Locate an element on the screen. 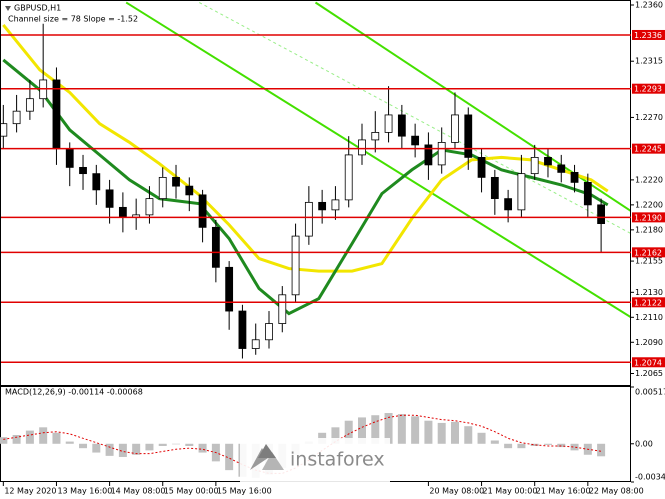  level-label: 1.2336 is located at coordinates (648, 35).